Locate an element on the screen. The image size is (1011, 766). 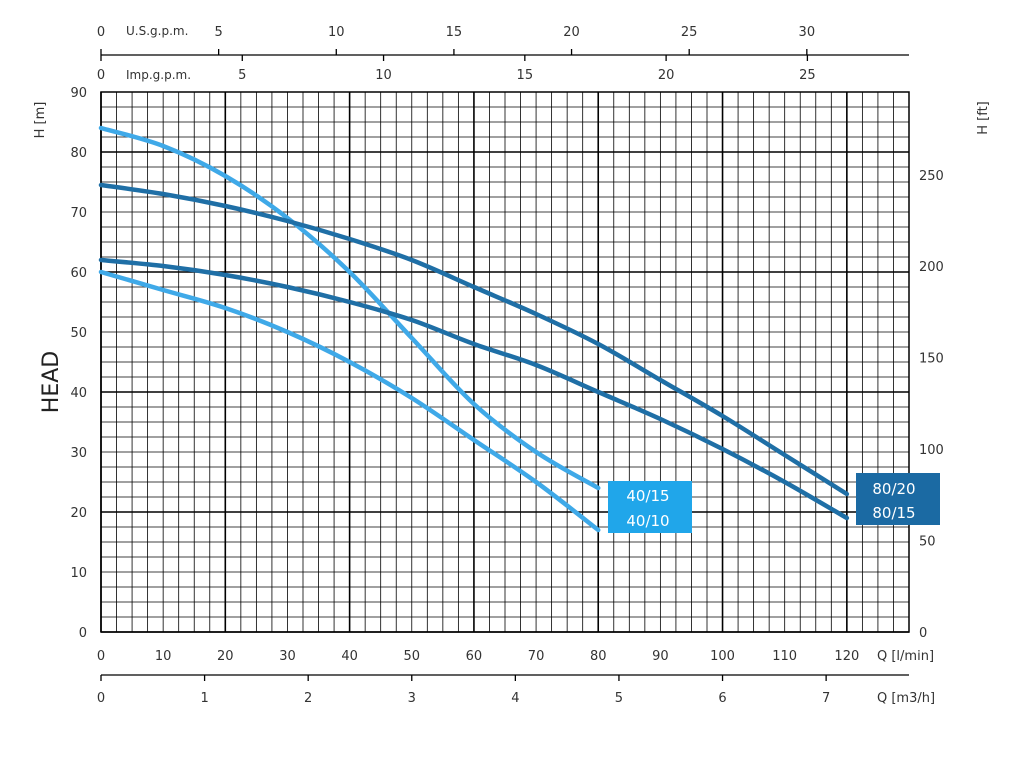
usgpm-tick-label: 20 is located at coordinates (571, 32).